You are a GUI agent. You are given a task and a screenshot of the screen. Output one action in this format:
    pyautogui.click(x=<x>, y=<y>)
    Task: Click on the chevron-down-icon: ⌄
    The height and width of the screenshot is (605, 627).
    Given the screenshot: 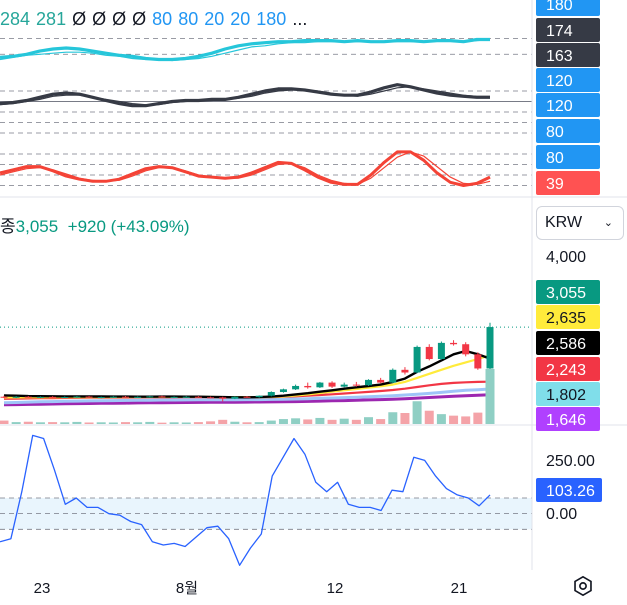 What is the action you would take?
    pyautogui.click(x=608, y=223)
    